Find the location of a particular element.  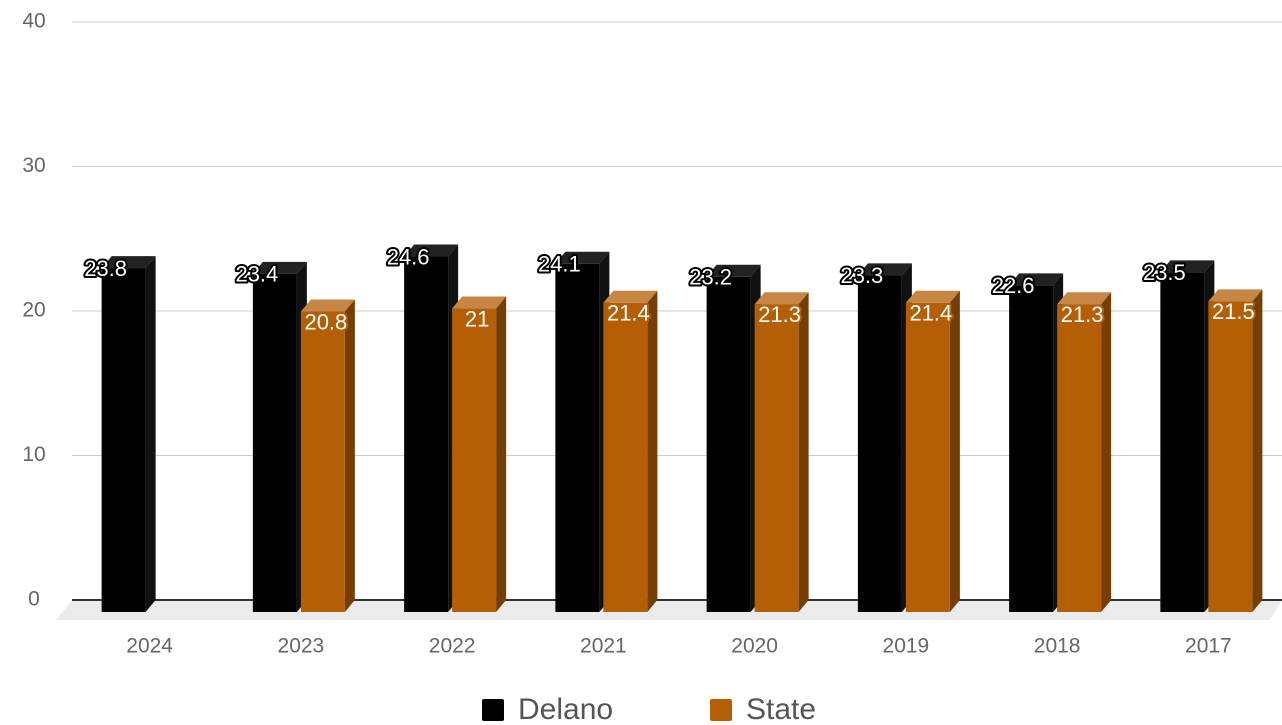

value-label: 23.2 is located at coordinates (710, 277).